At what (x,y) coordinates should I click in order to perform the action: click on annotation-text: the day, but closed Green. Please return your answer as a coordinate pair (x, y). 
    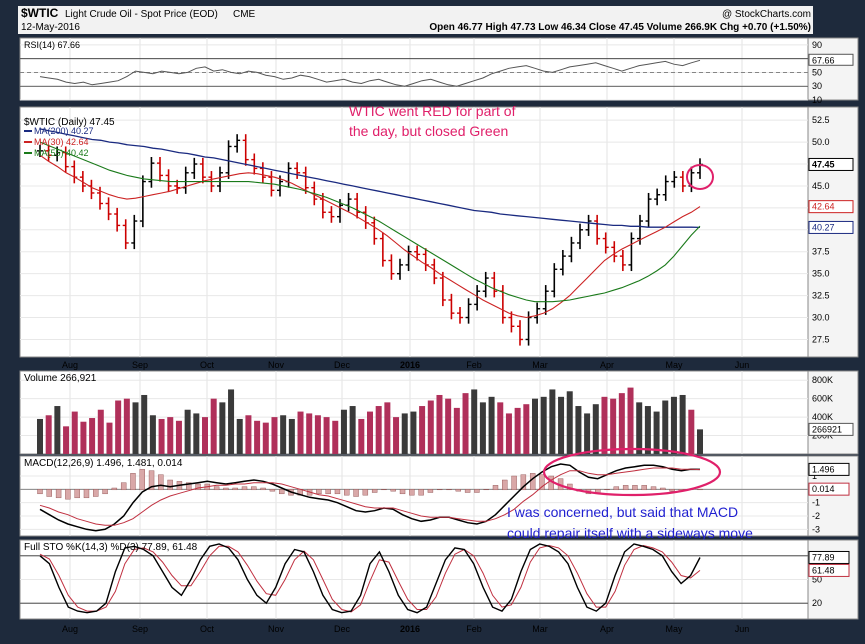
    Looking at the image, I should click on (428, 131).